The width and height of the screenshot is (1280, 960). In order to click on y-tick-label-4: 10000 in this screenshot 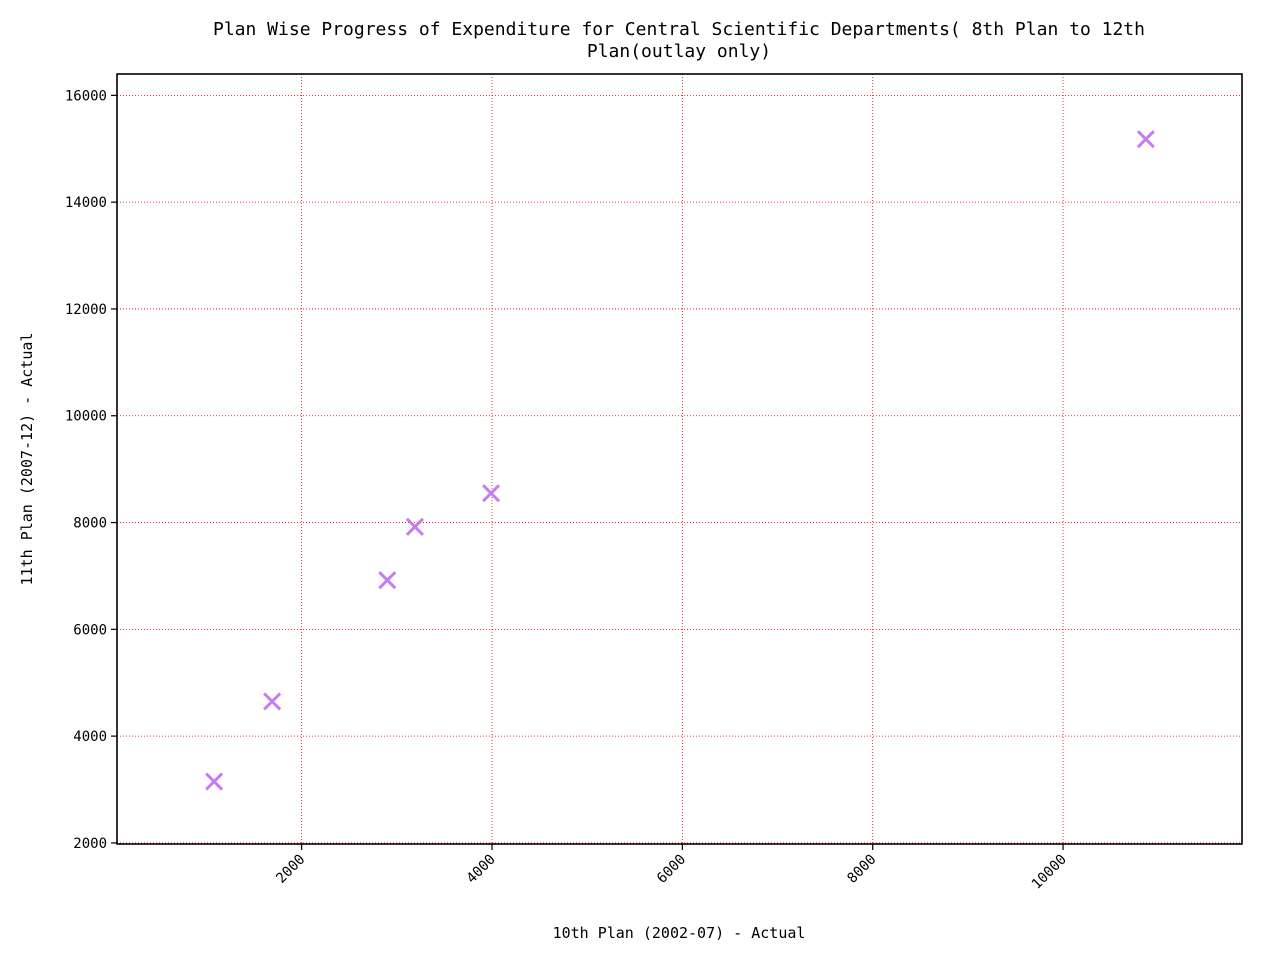, I will do `click(86, 417)`.